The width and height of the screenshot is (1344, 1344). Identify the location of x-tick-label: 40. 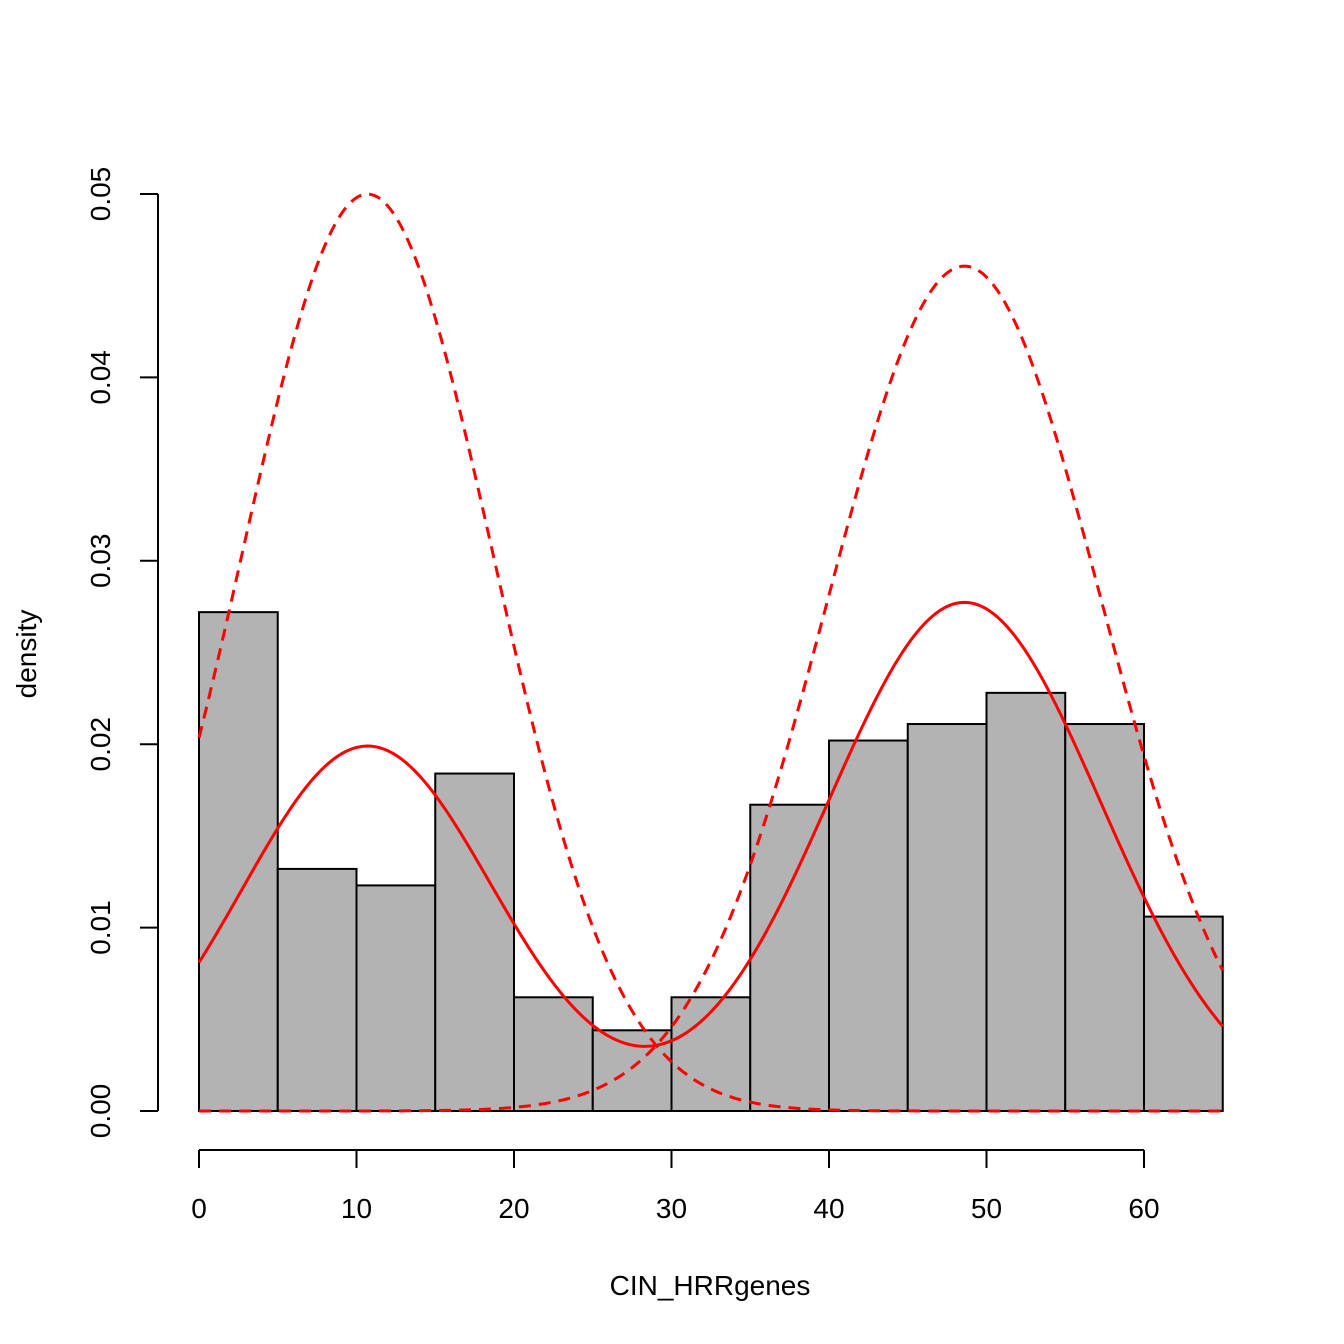
(828, 1208).